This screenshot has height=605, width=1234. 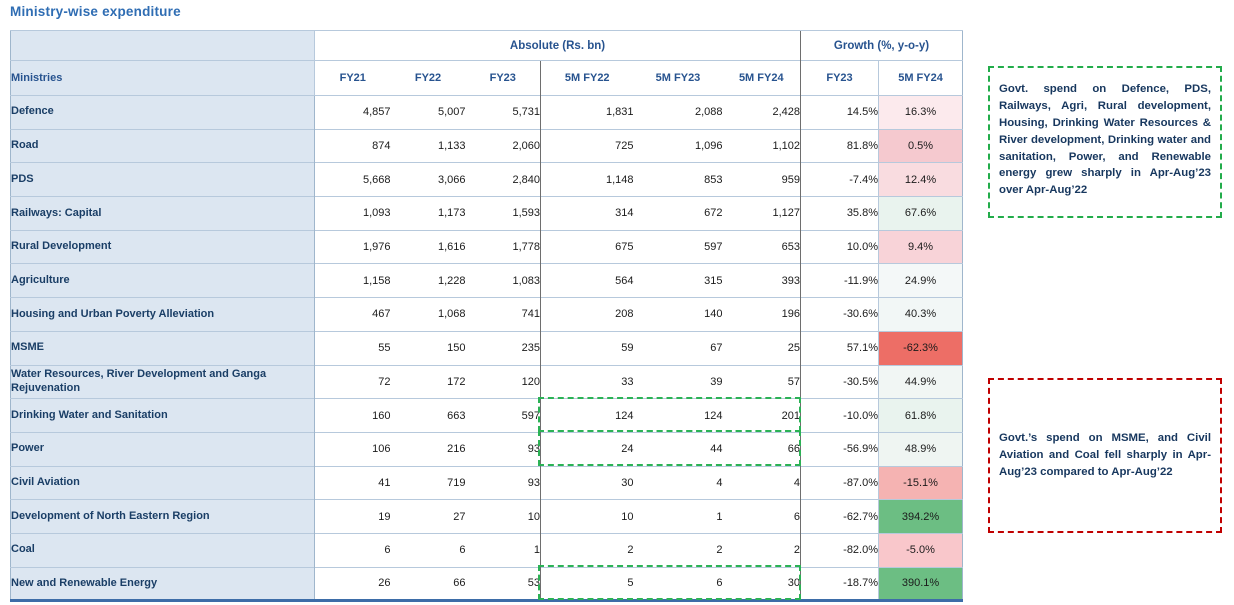 I want to click on value-cell: 1,228, so click(x=428, y=280).